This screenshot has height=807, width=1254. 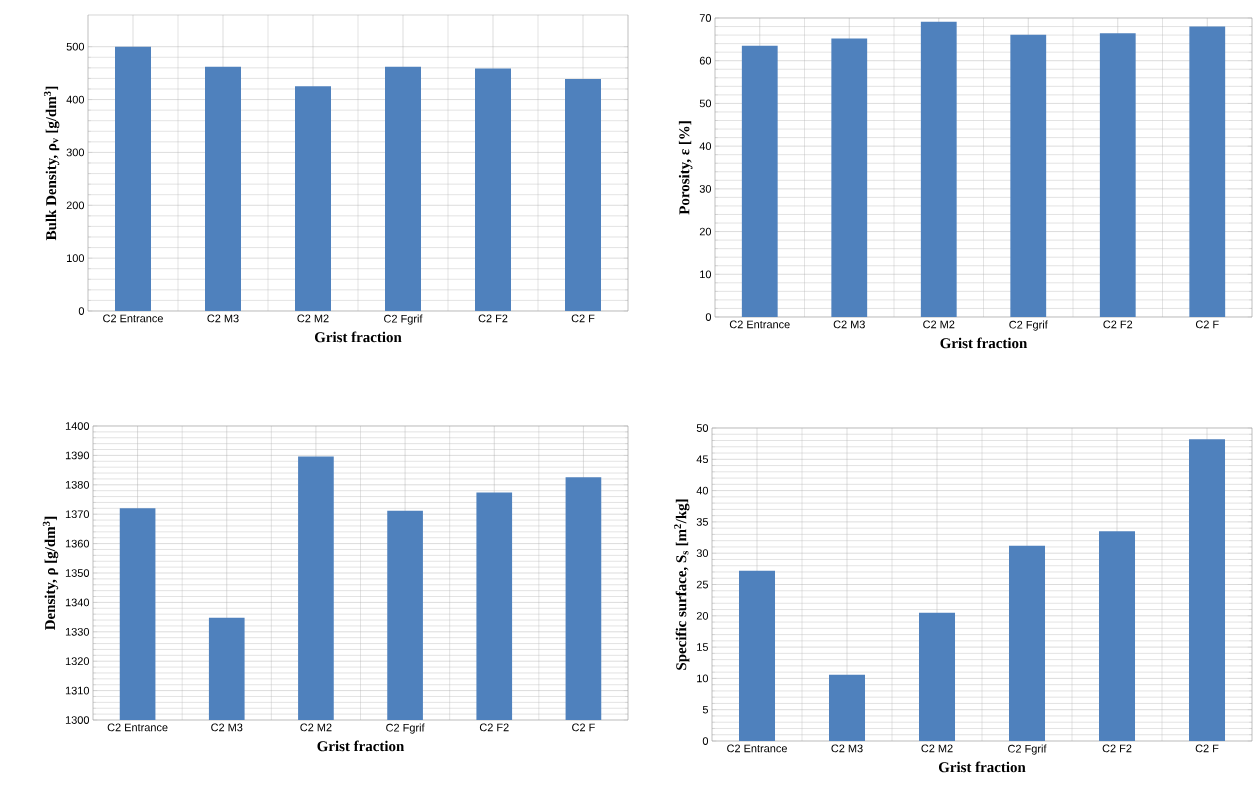 I want to click on y-tick-label: 500, so click(x=75, y=46).